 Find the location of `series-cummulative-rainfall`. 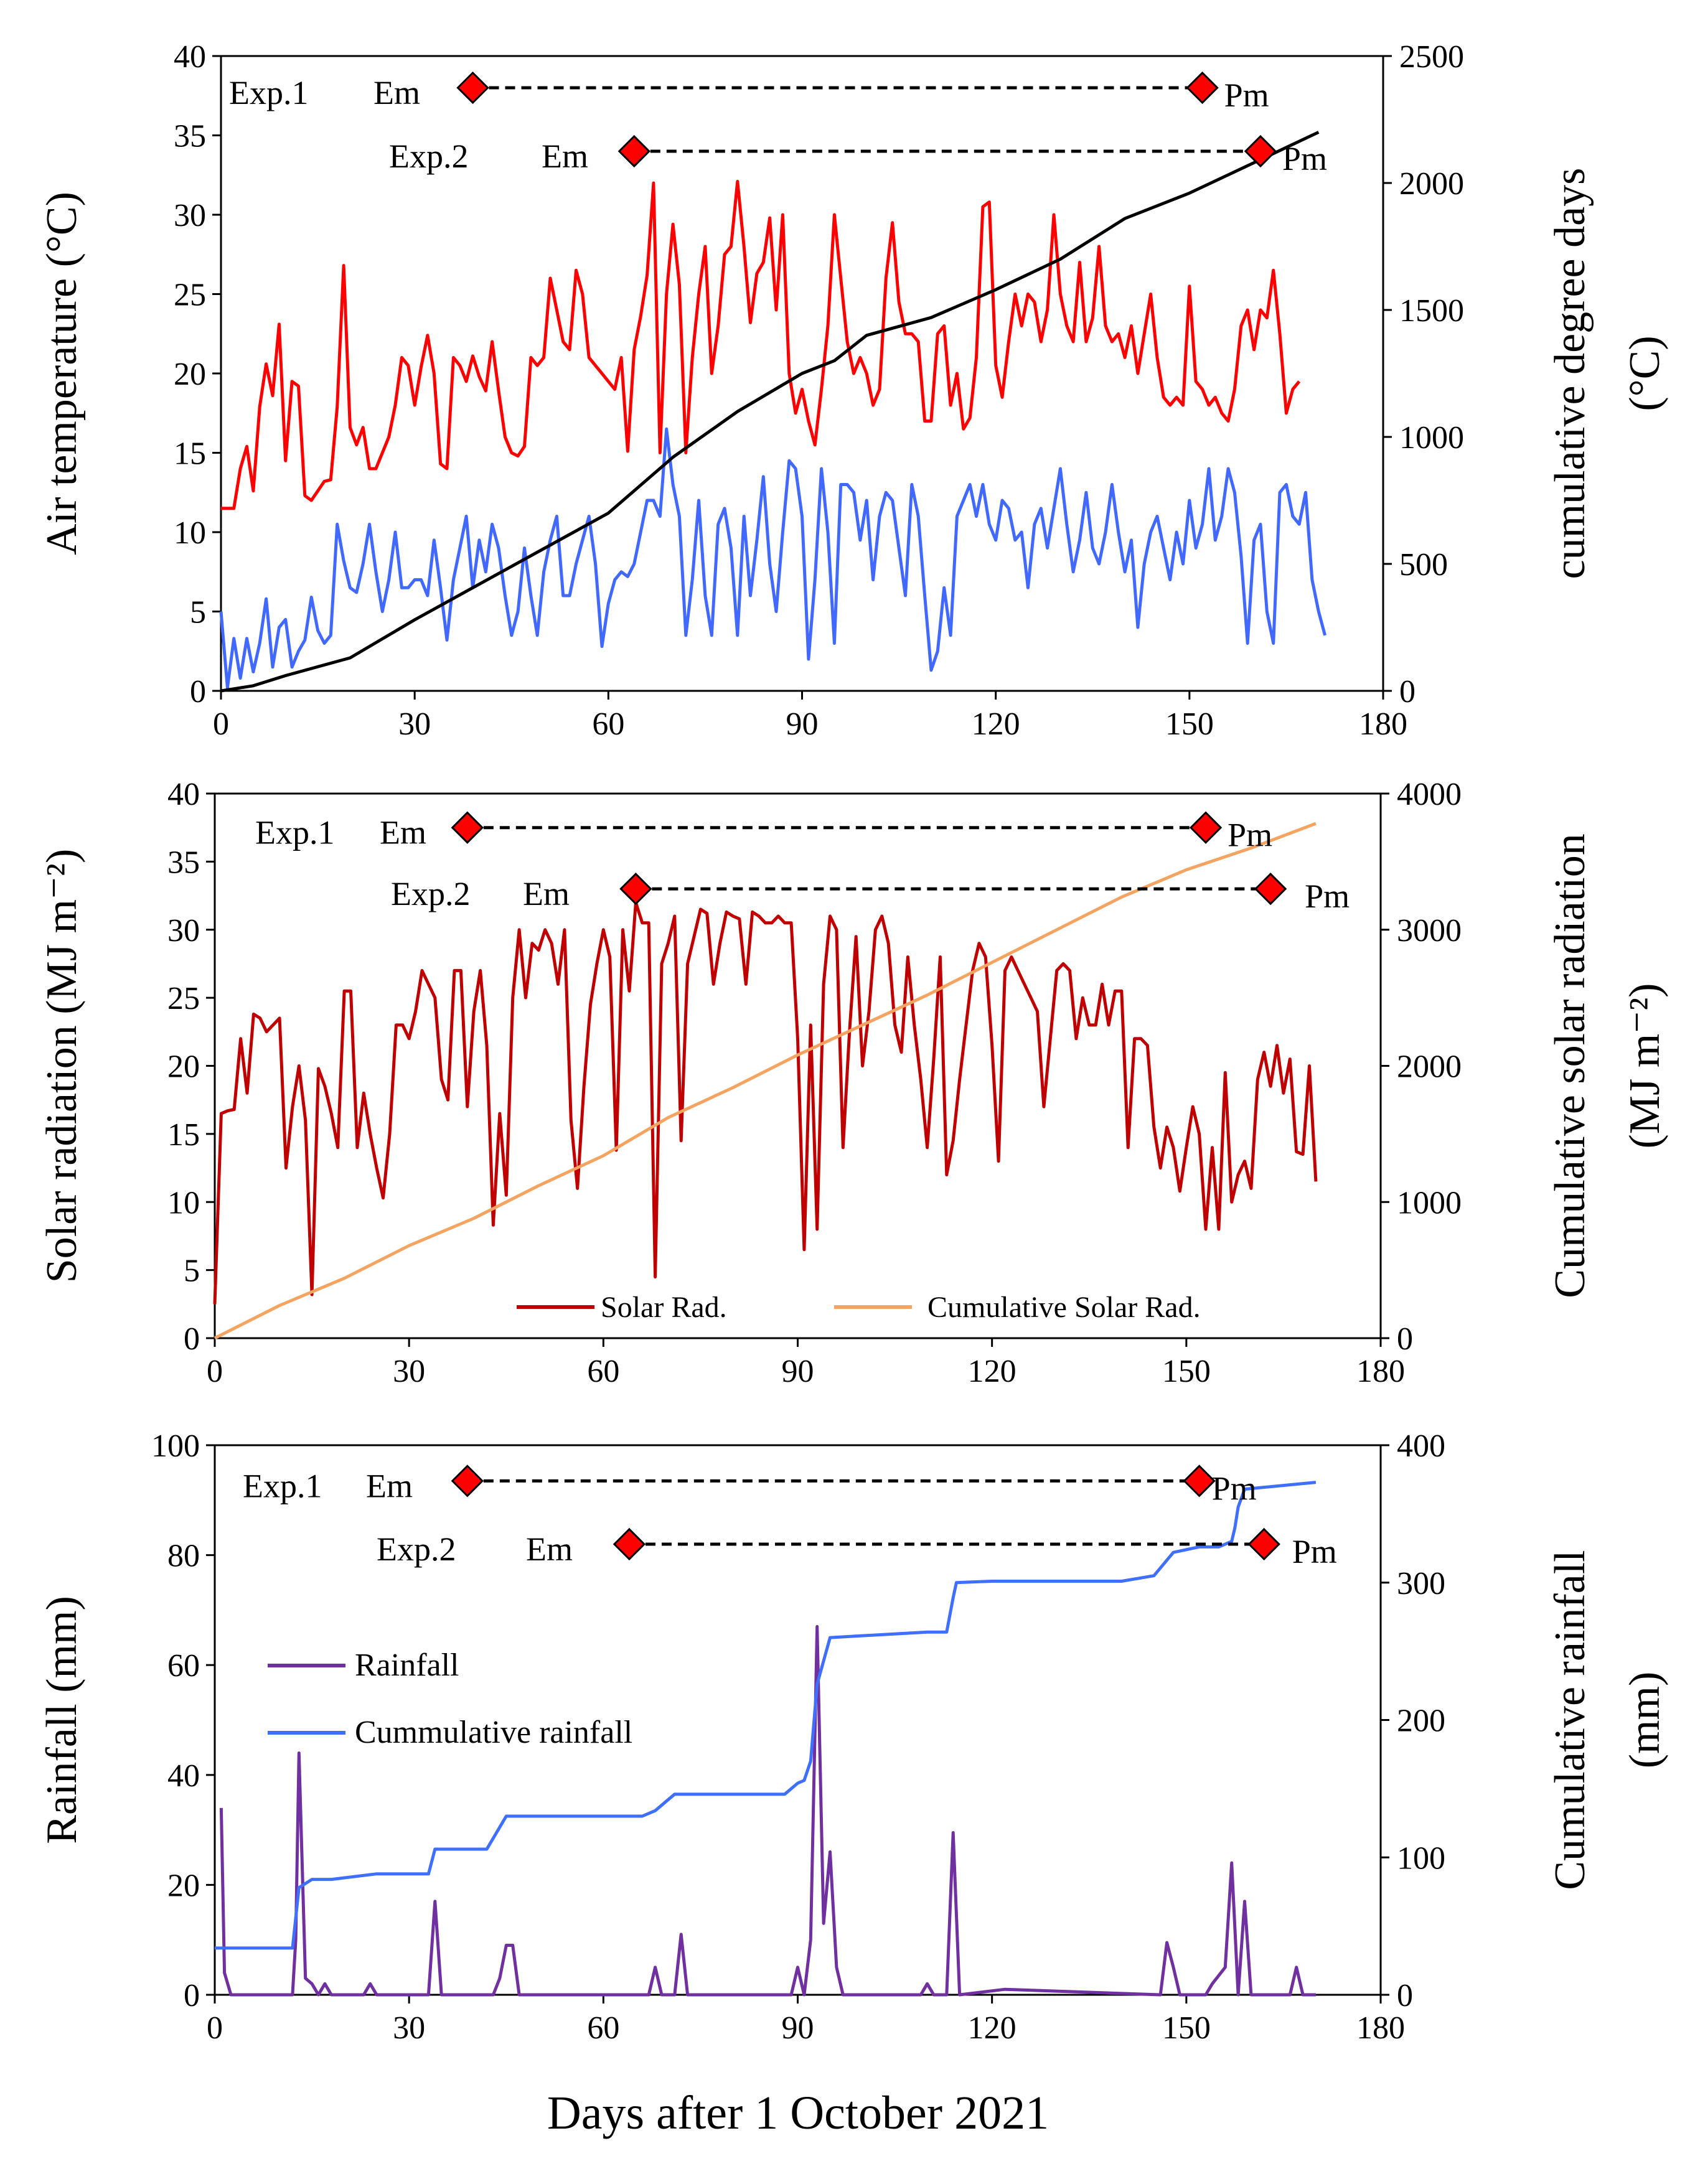

series-cummulative-rainfall is located at coordinates (766, 1715).